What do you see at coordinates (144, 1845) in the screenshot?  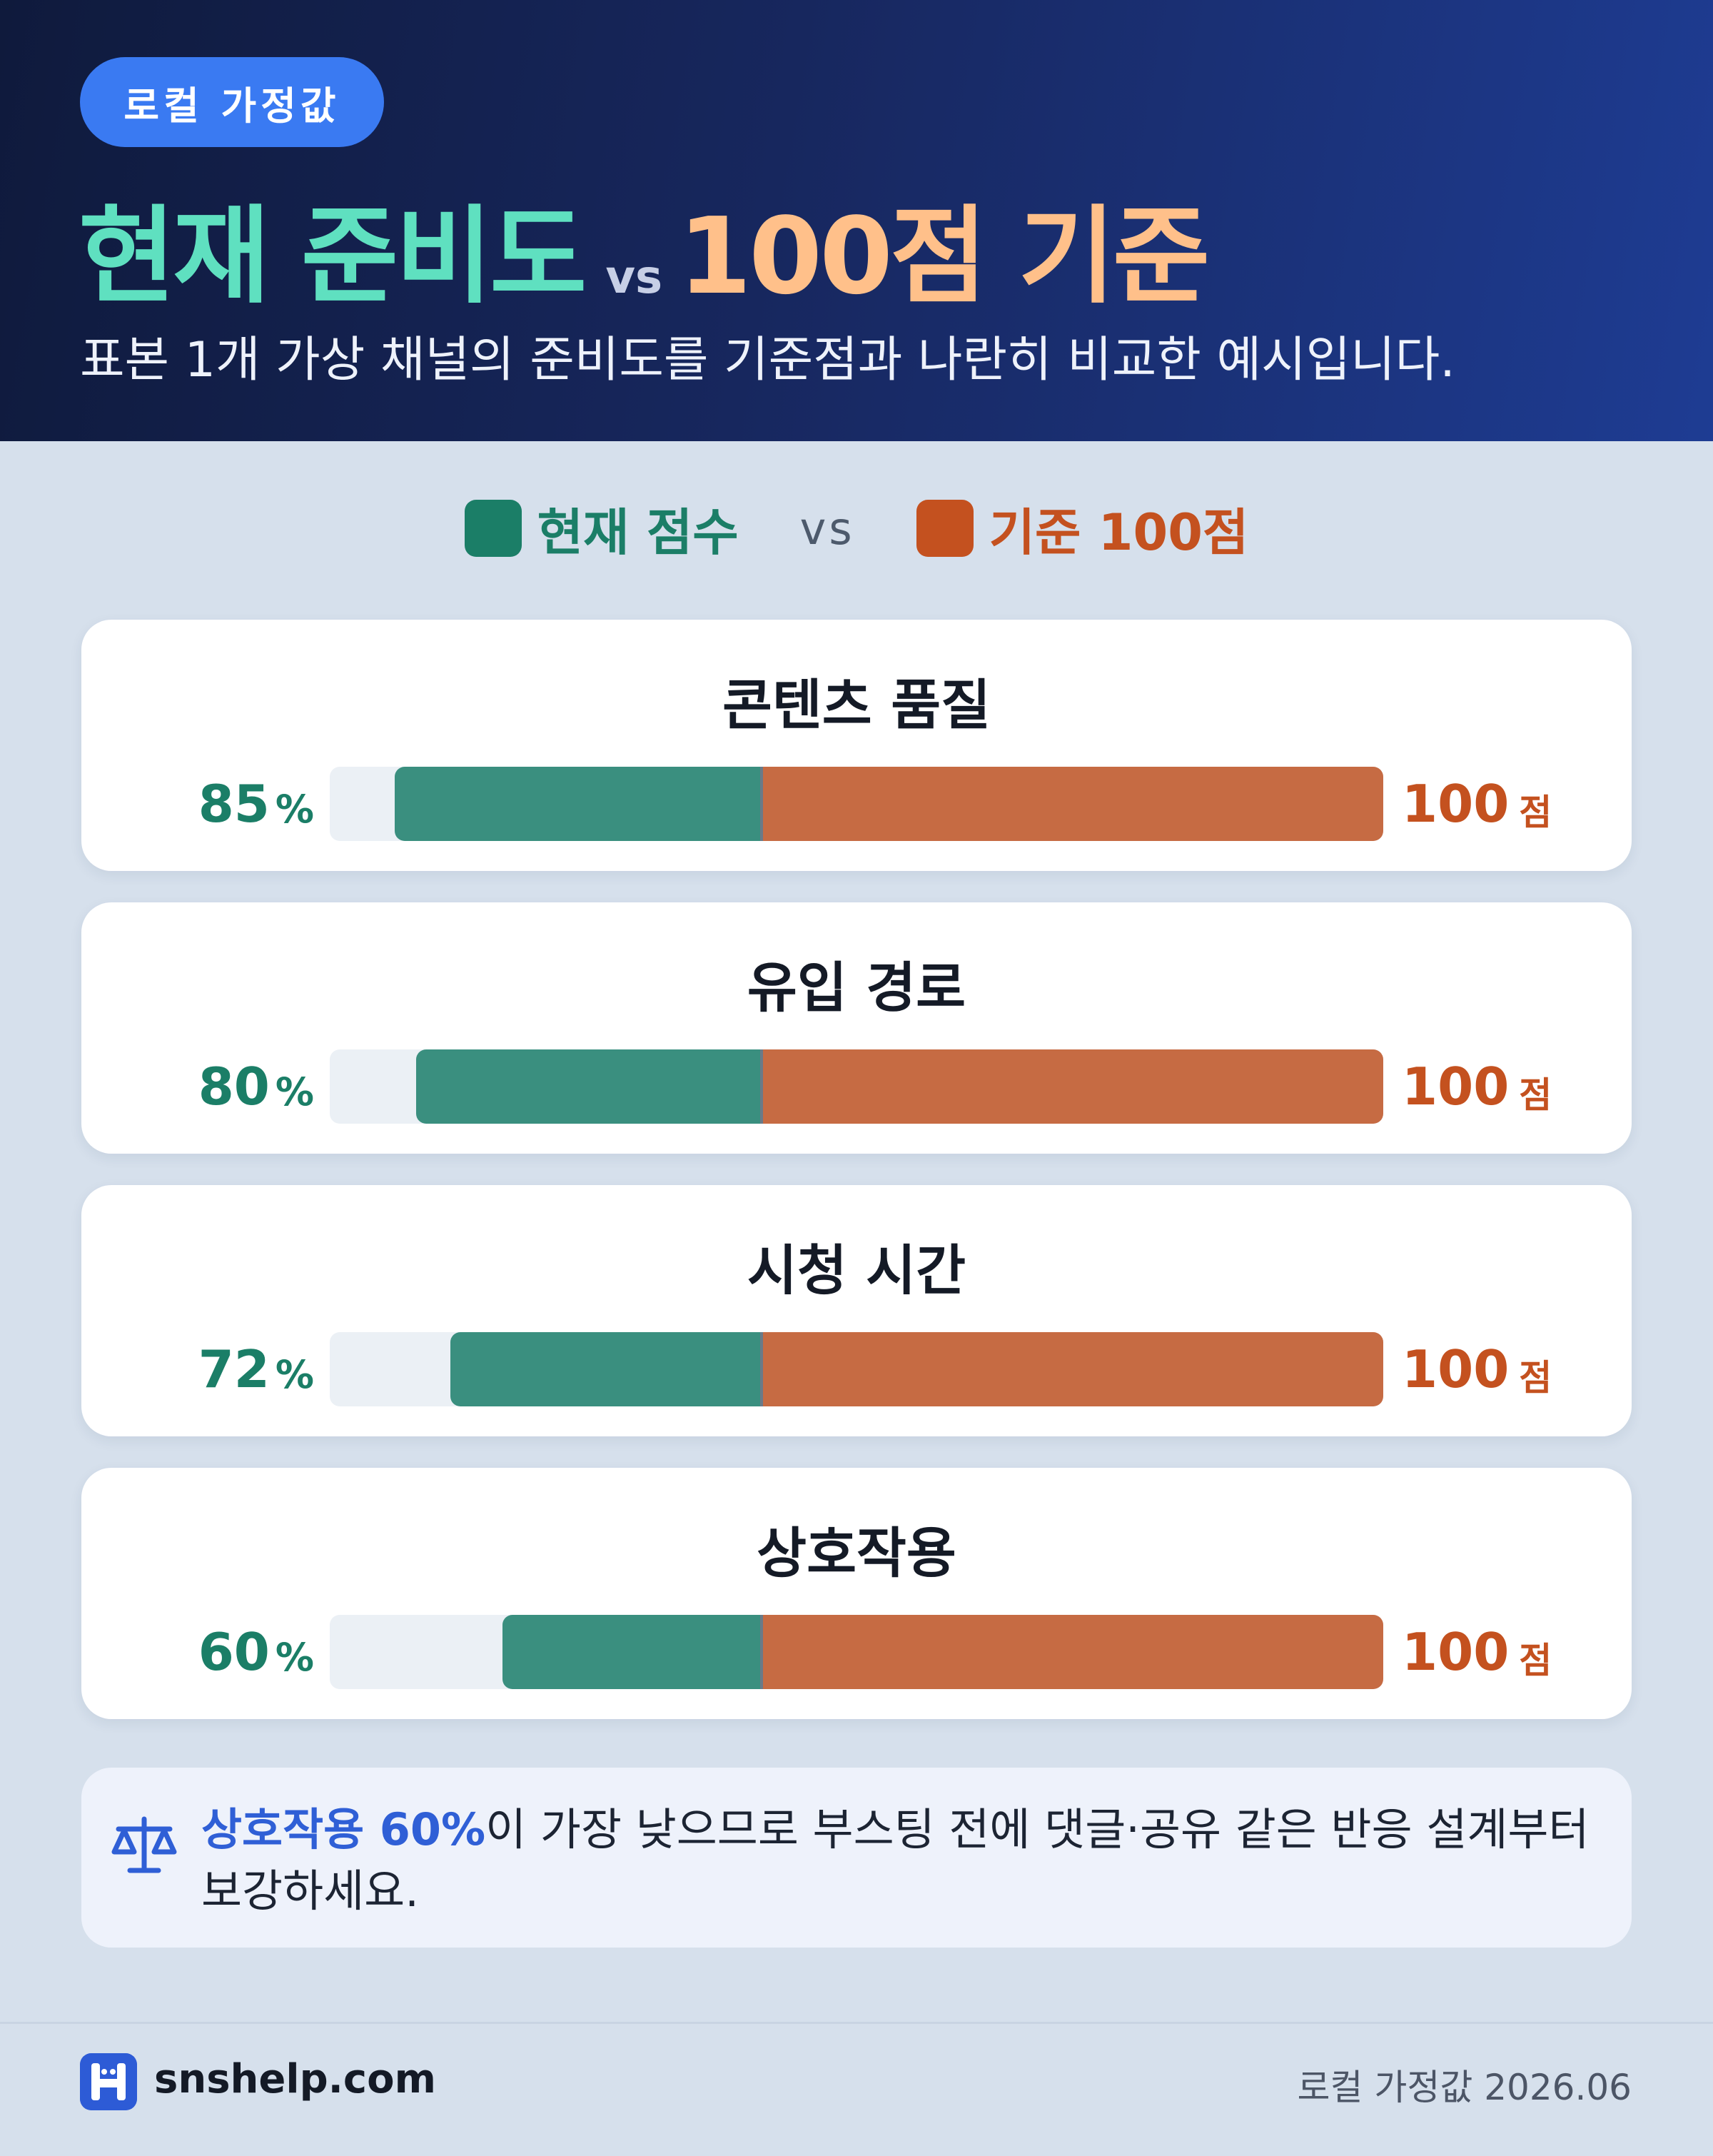 I see `scale-icon` at bounding box center [144, 1845].